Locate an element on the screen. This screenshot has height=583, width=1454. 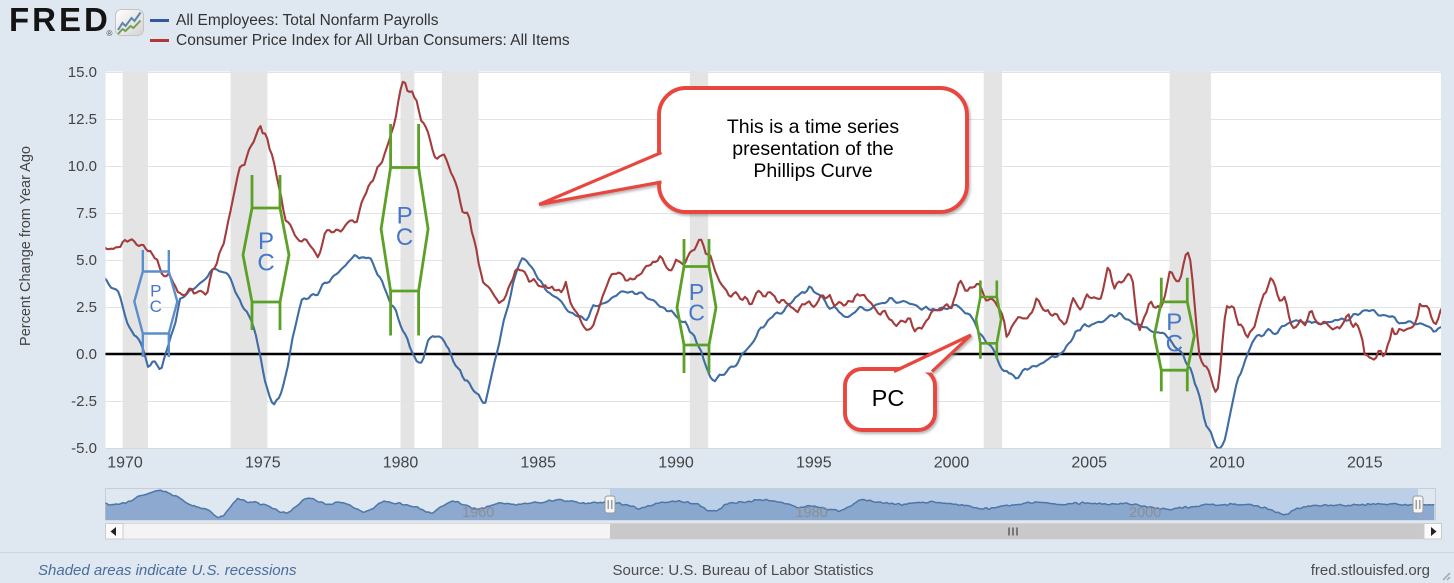
svg-text: 5.0 is located at coordinates (86, 260).